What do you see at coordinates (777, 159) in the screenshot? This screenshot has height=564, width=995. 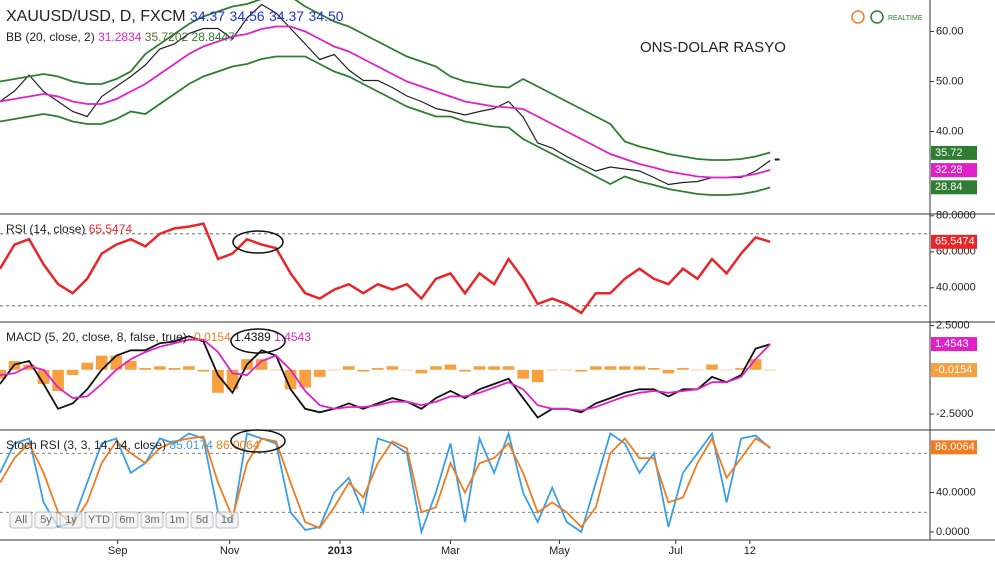 I see `candle-body` at bounding box center [777, 159].